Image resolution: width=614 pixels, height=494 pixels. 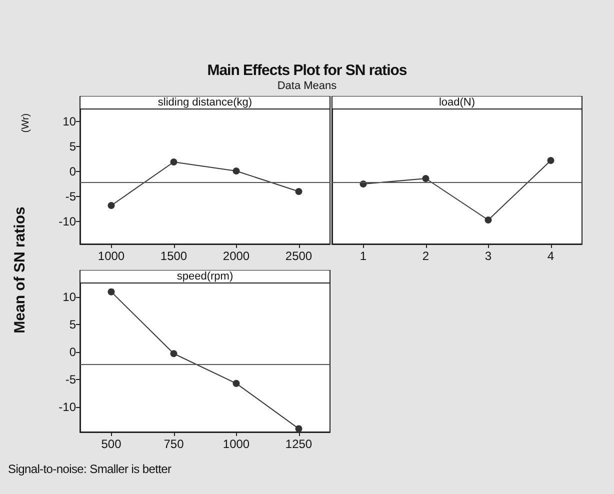 I want to click on x-tick-label: 1250, so click(x=298, y=444).